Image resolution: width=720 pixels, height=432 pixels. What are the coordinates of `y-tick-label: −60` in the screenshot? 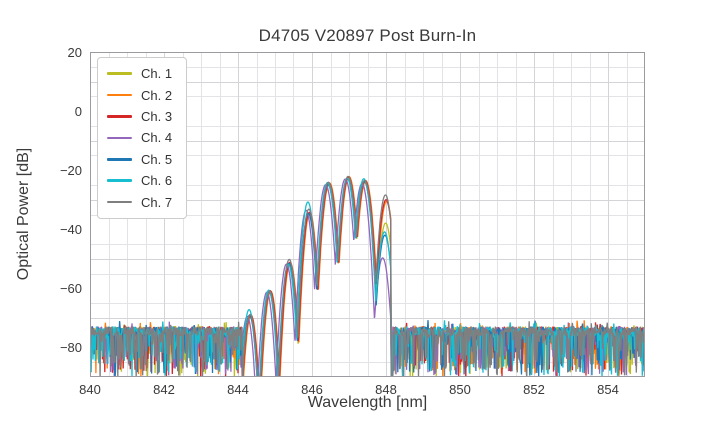 It's located at (70, 288).